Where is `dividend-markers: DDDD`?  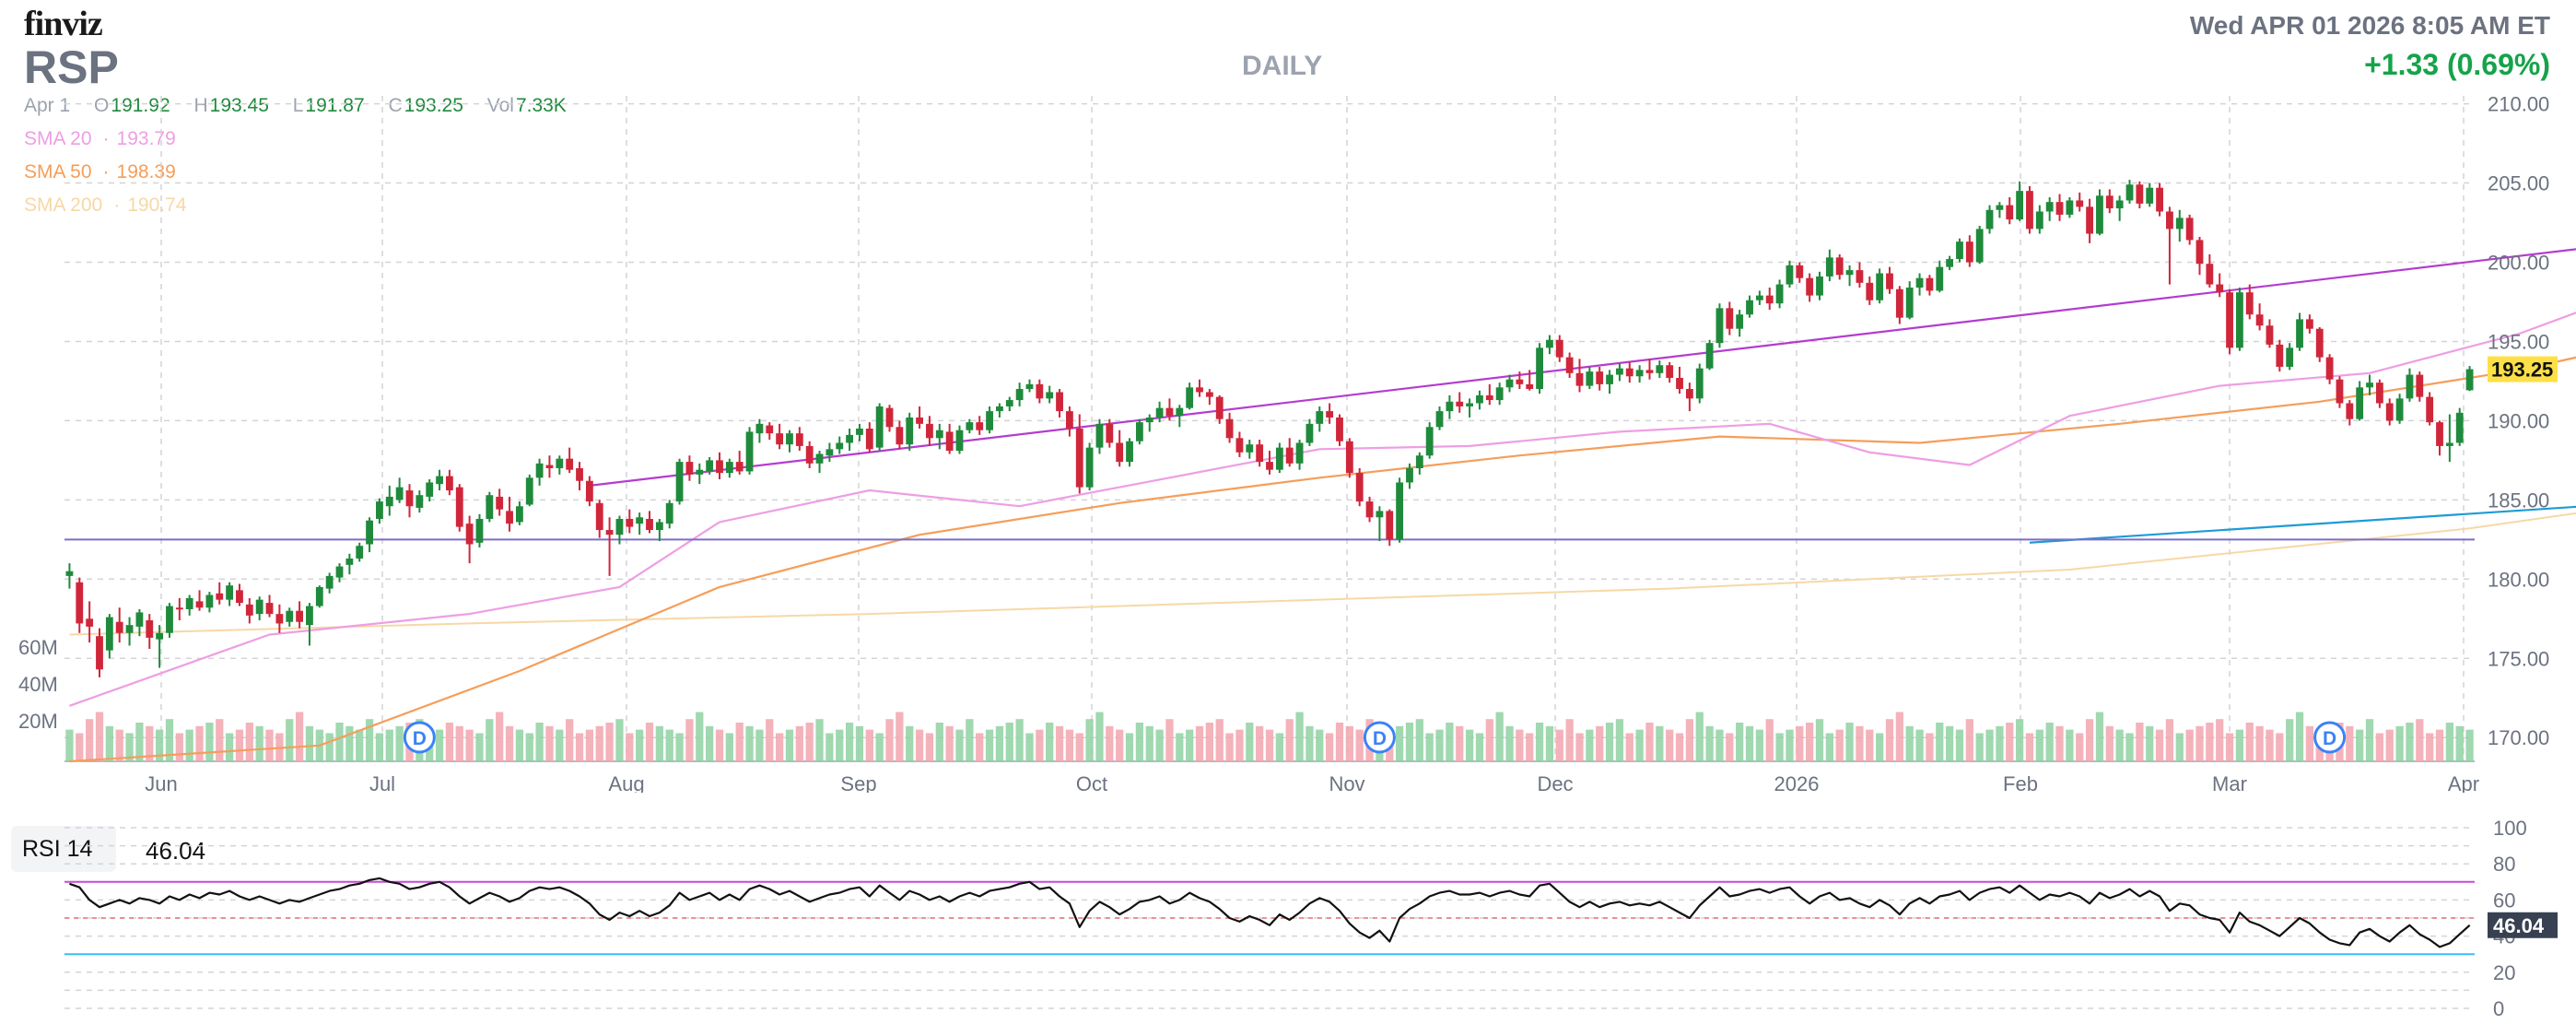 dividend-markers: DDDD is located at coordinates (1489, 738).